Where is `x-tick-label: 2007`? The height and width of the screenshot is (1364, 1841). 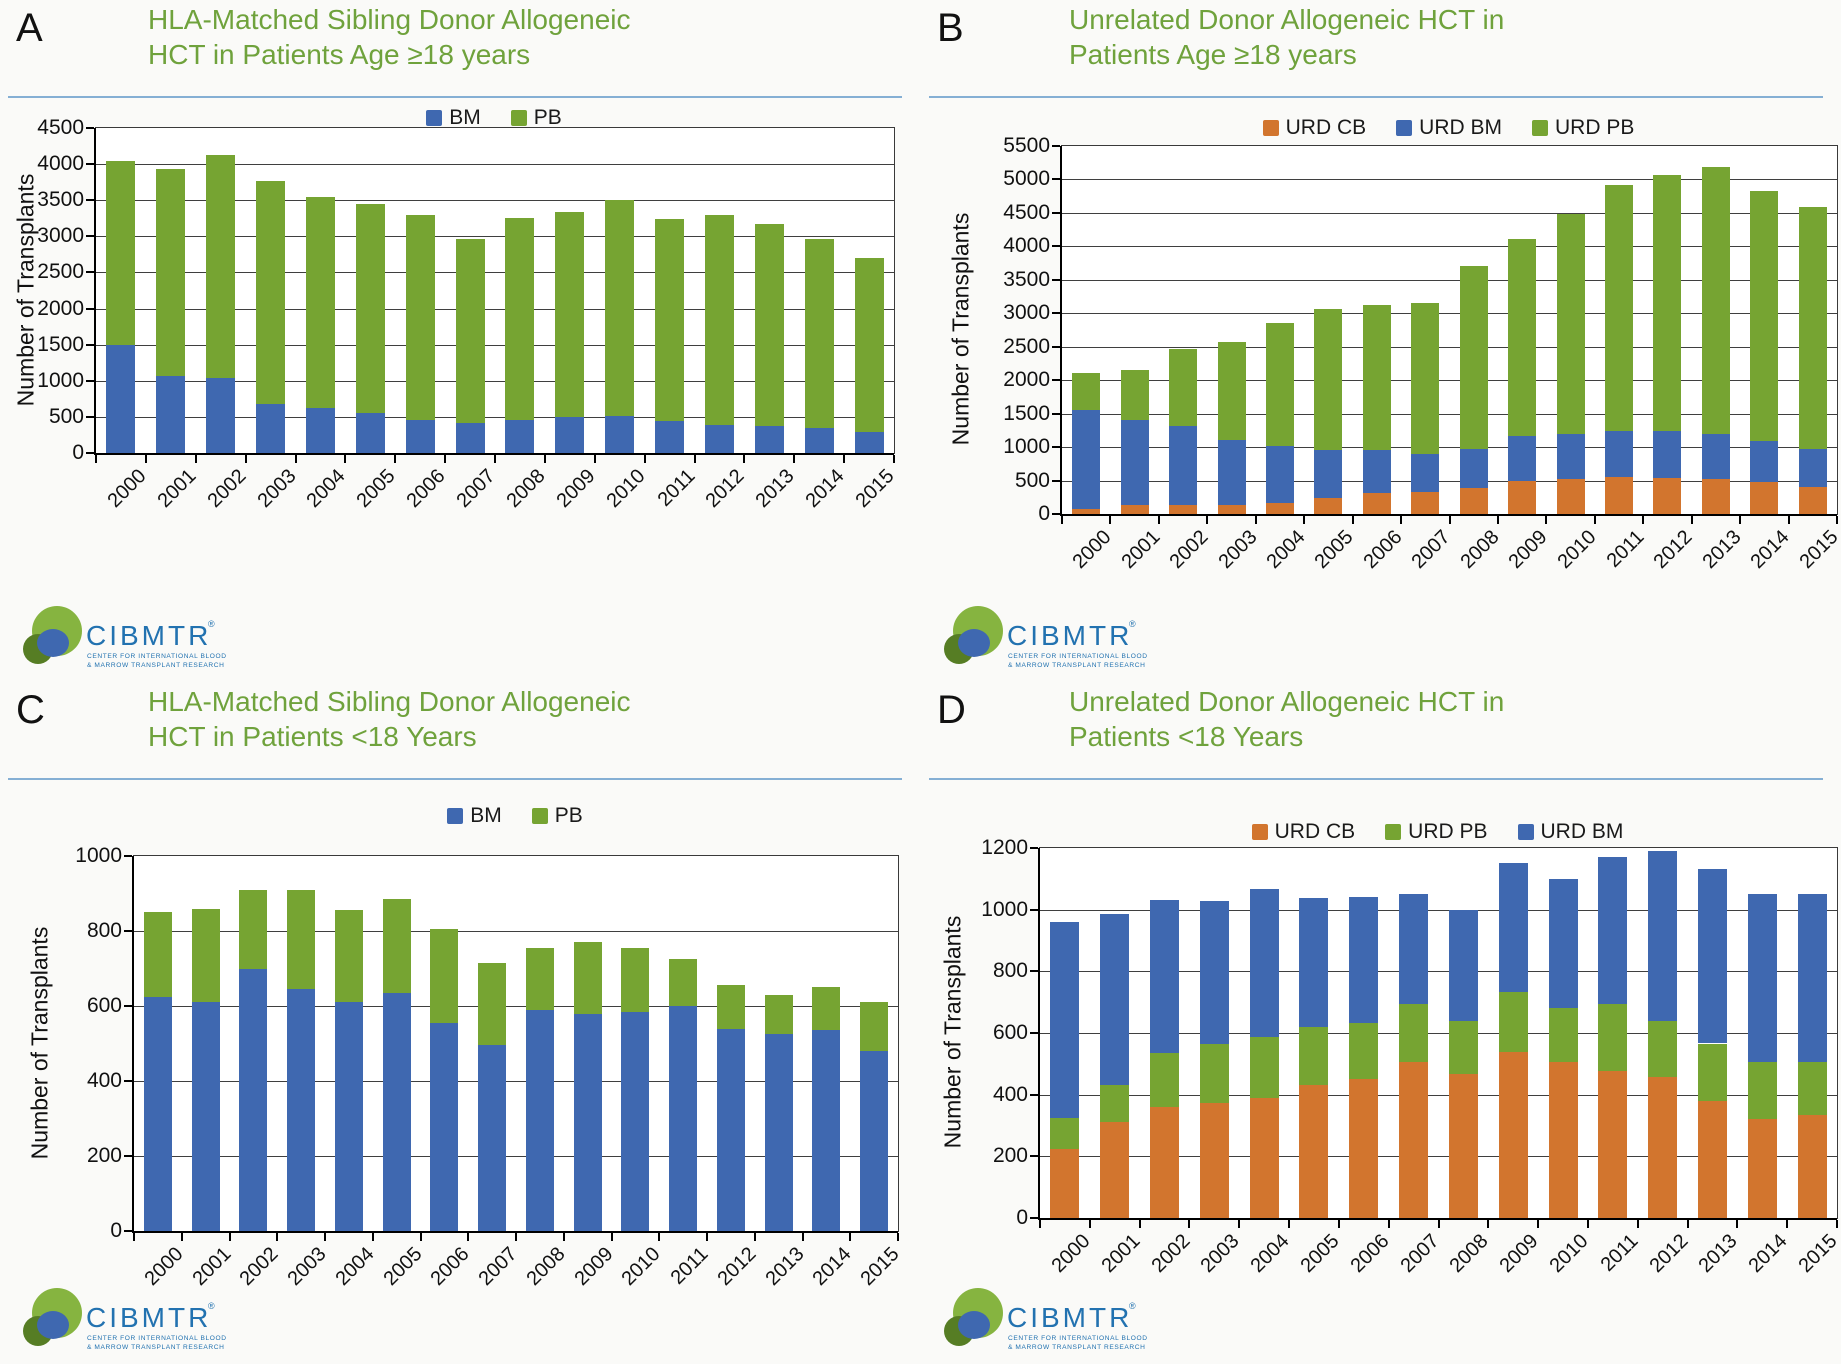 x-tick-label: 2007 is located at coordinates (476, 489).